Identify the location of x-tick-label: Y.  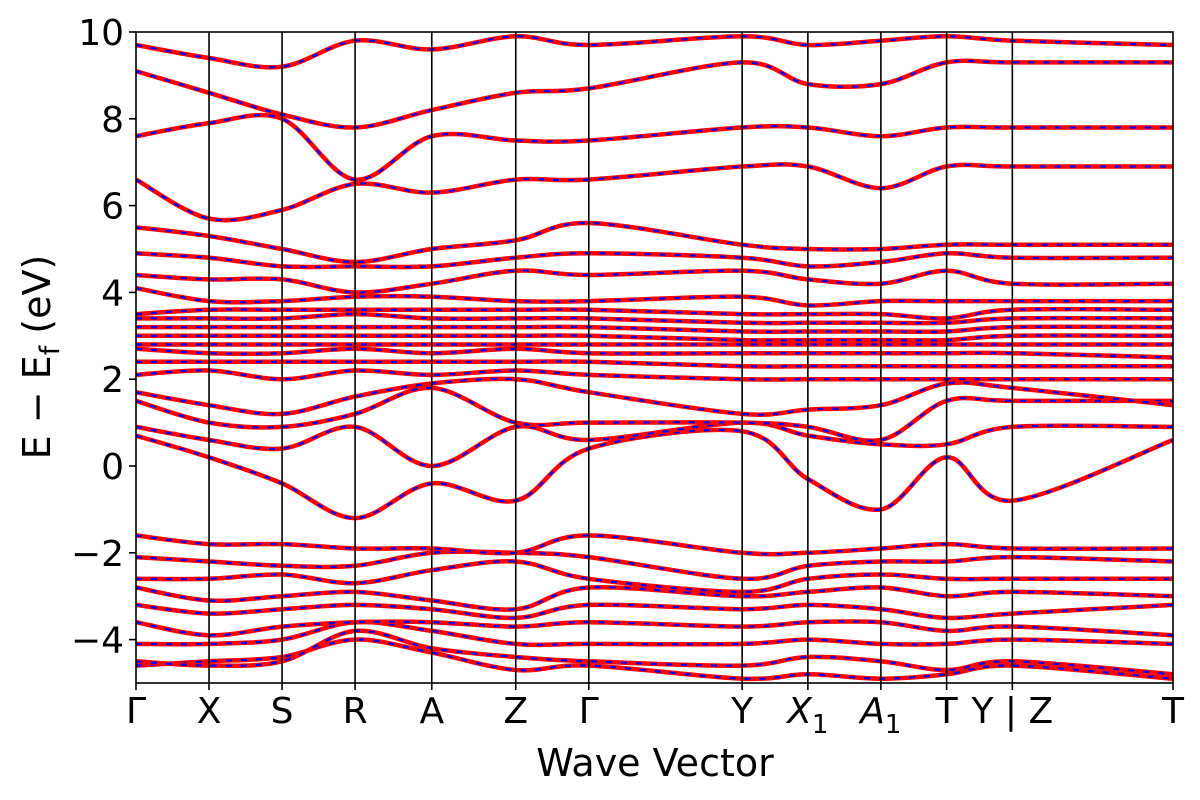
(742, 711).